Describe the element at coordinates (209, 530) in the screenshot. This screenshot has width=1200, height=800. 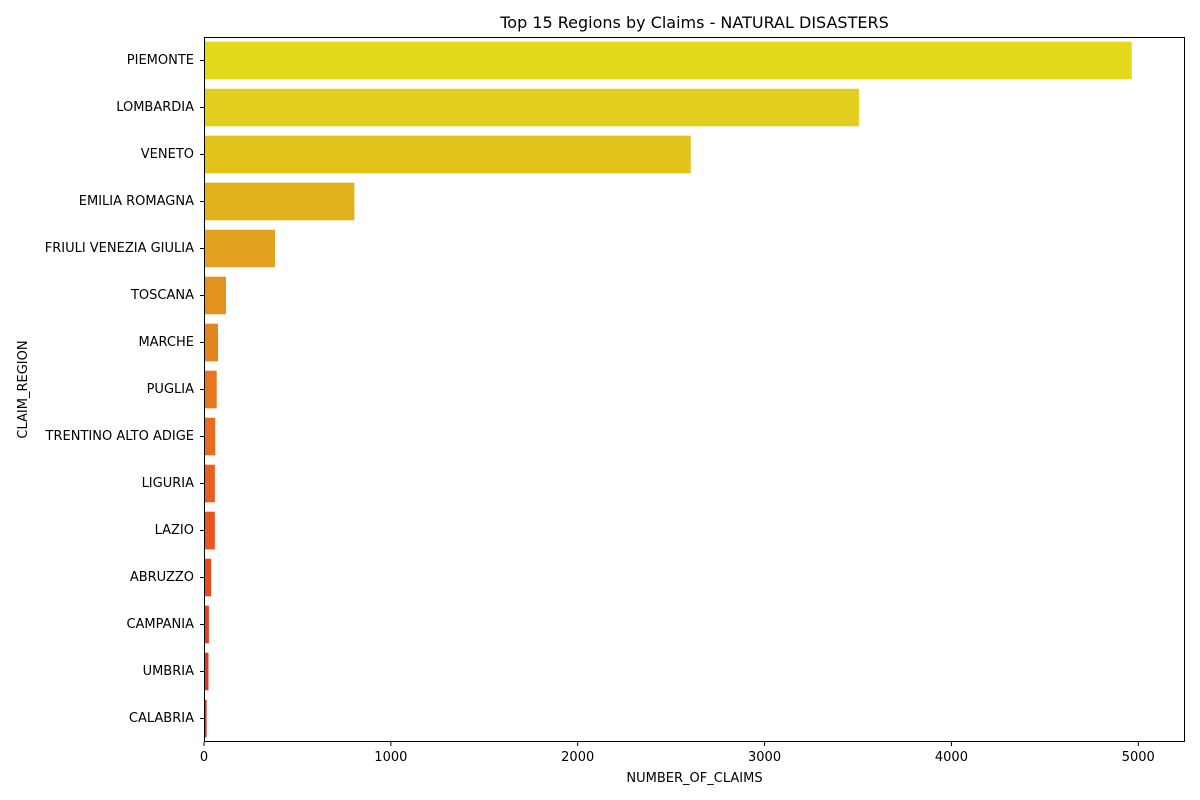
I see `bar-lazio` at that location.